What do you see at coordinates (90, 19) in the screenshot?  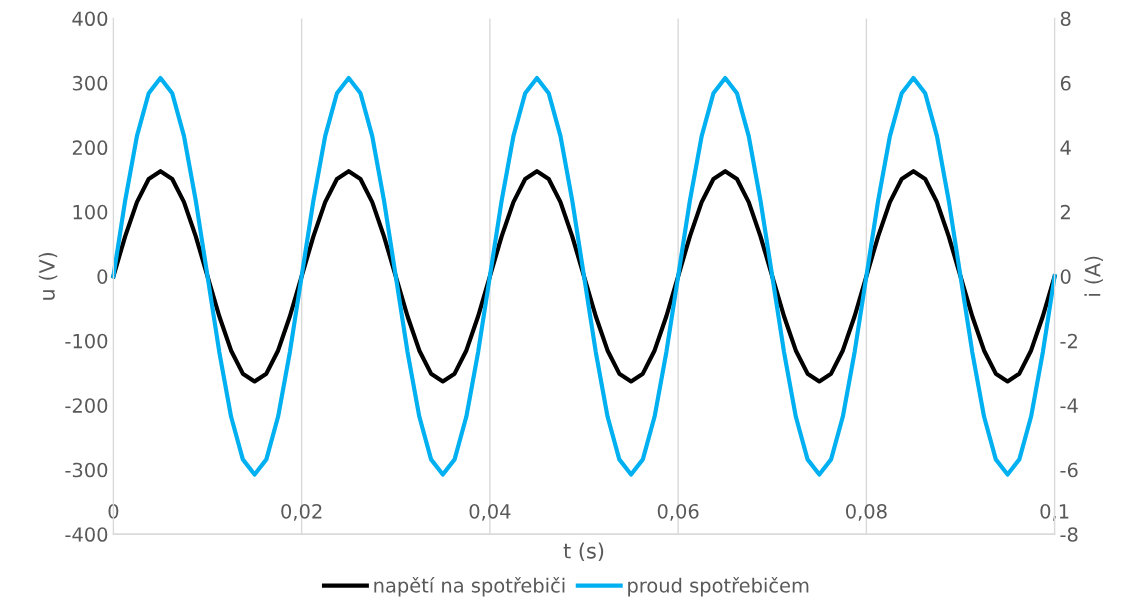 I see `y-tick-label: 400` at bounding box center [90, 19].